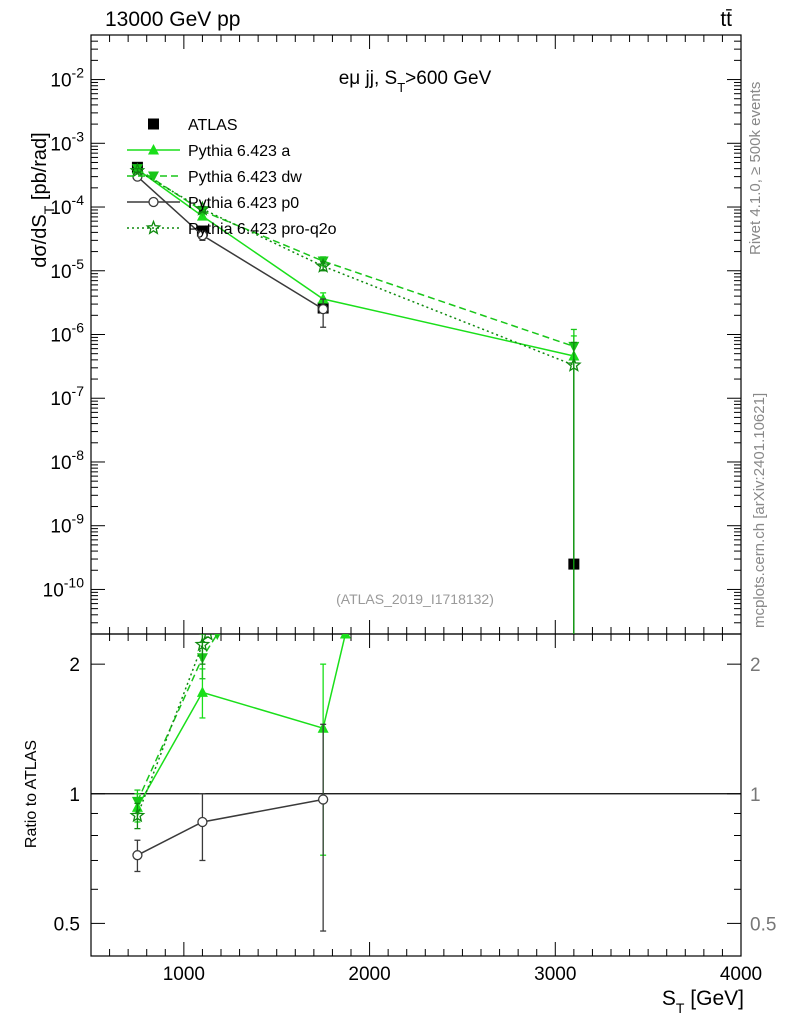 The image size is (786, 1024). What do you see at coordinates (763, 924) in the screenshot?
I see `ratio-y-tick-label-right: 0.5` at bounding box center [763, 924].